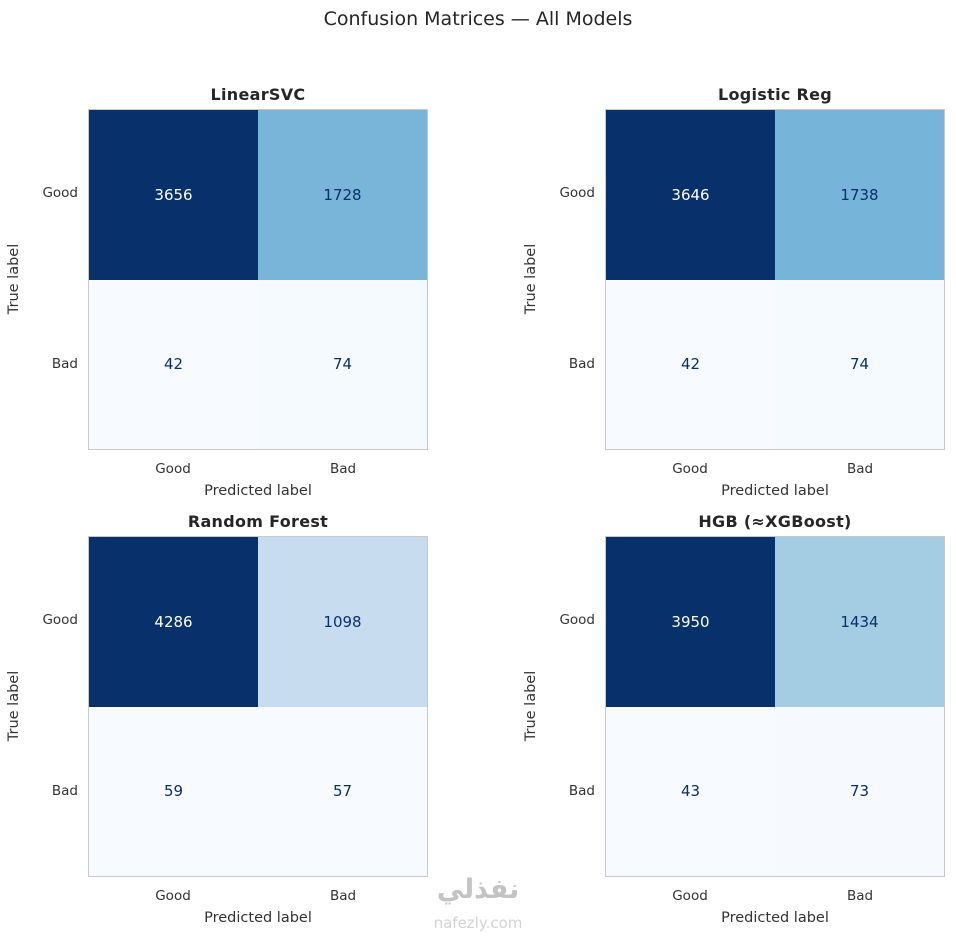  Describe the element at coordinates (258, 521) in the screenshot. I see `subplot-title: Random Forest` at that location.